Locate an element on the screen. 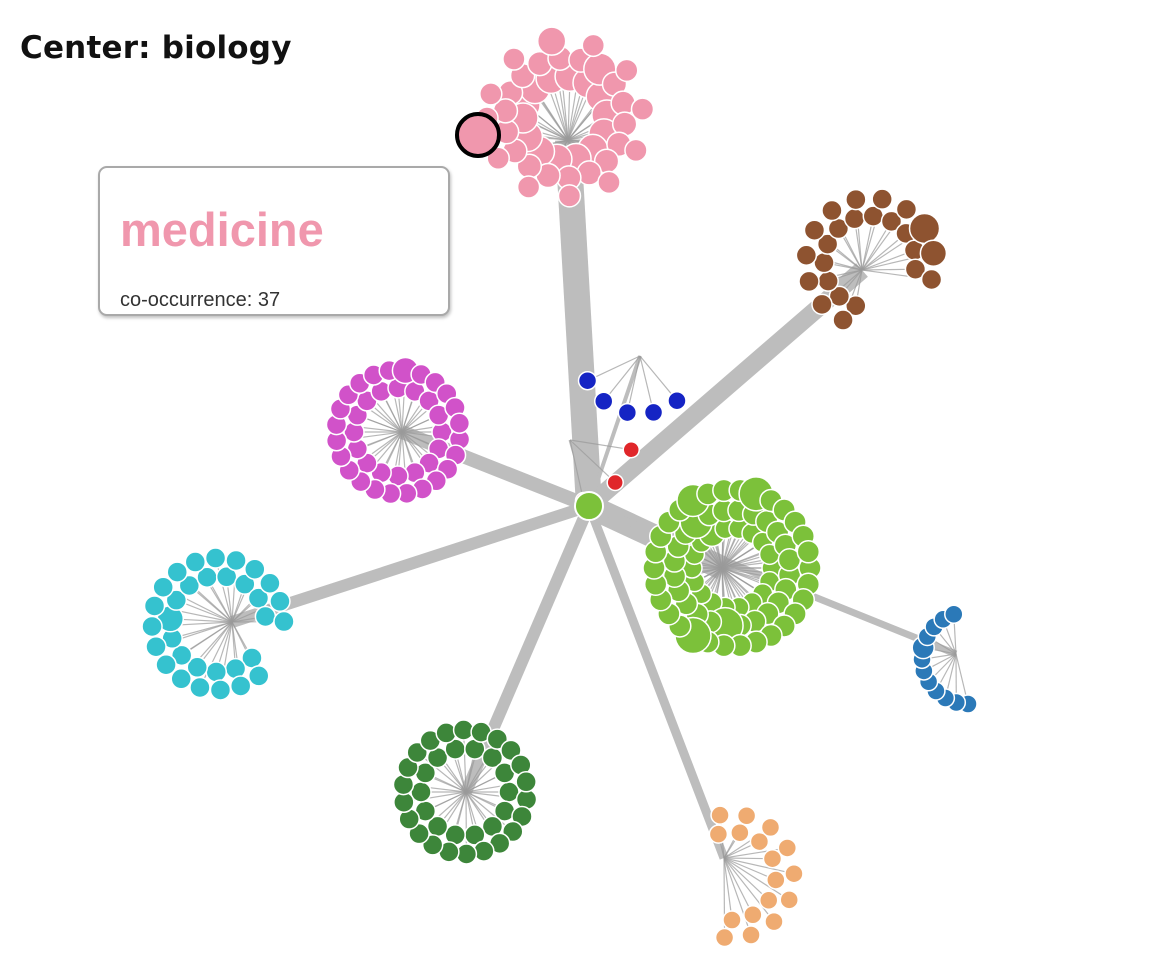 The width and height of the screenshot is (1172, 968). cluster-blue-cluster is located at coordinates (944, 659).